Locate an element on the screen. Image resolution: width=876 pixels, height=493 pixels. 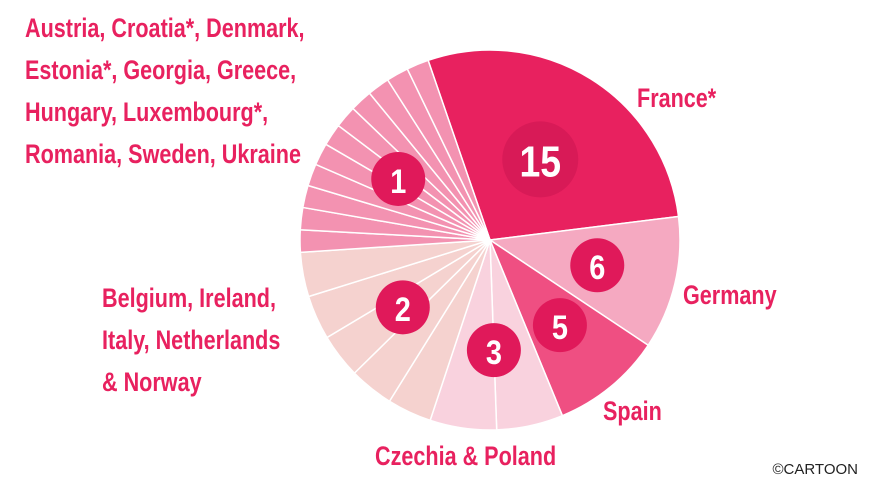
value-label: 6 is located at coordinates (597, 267).